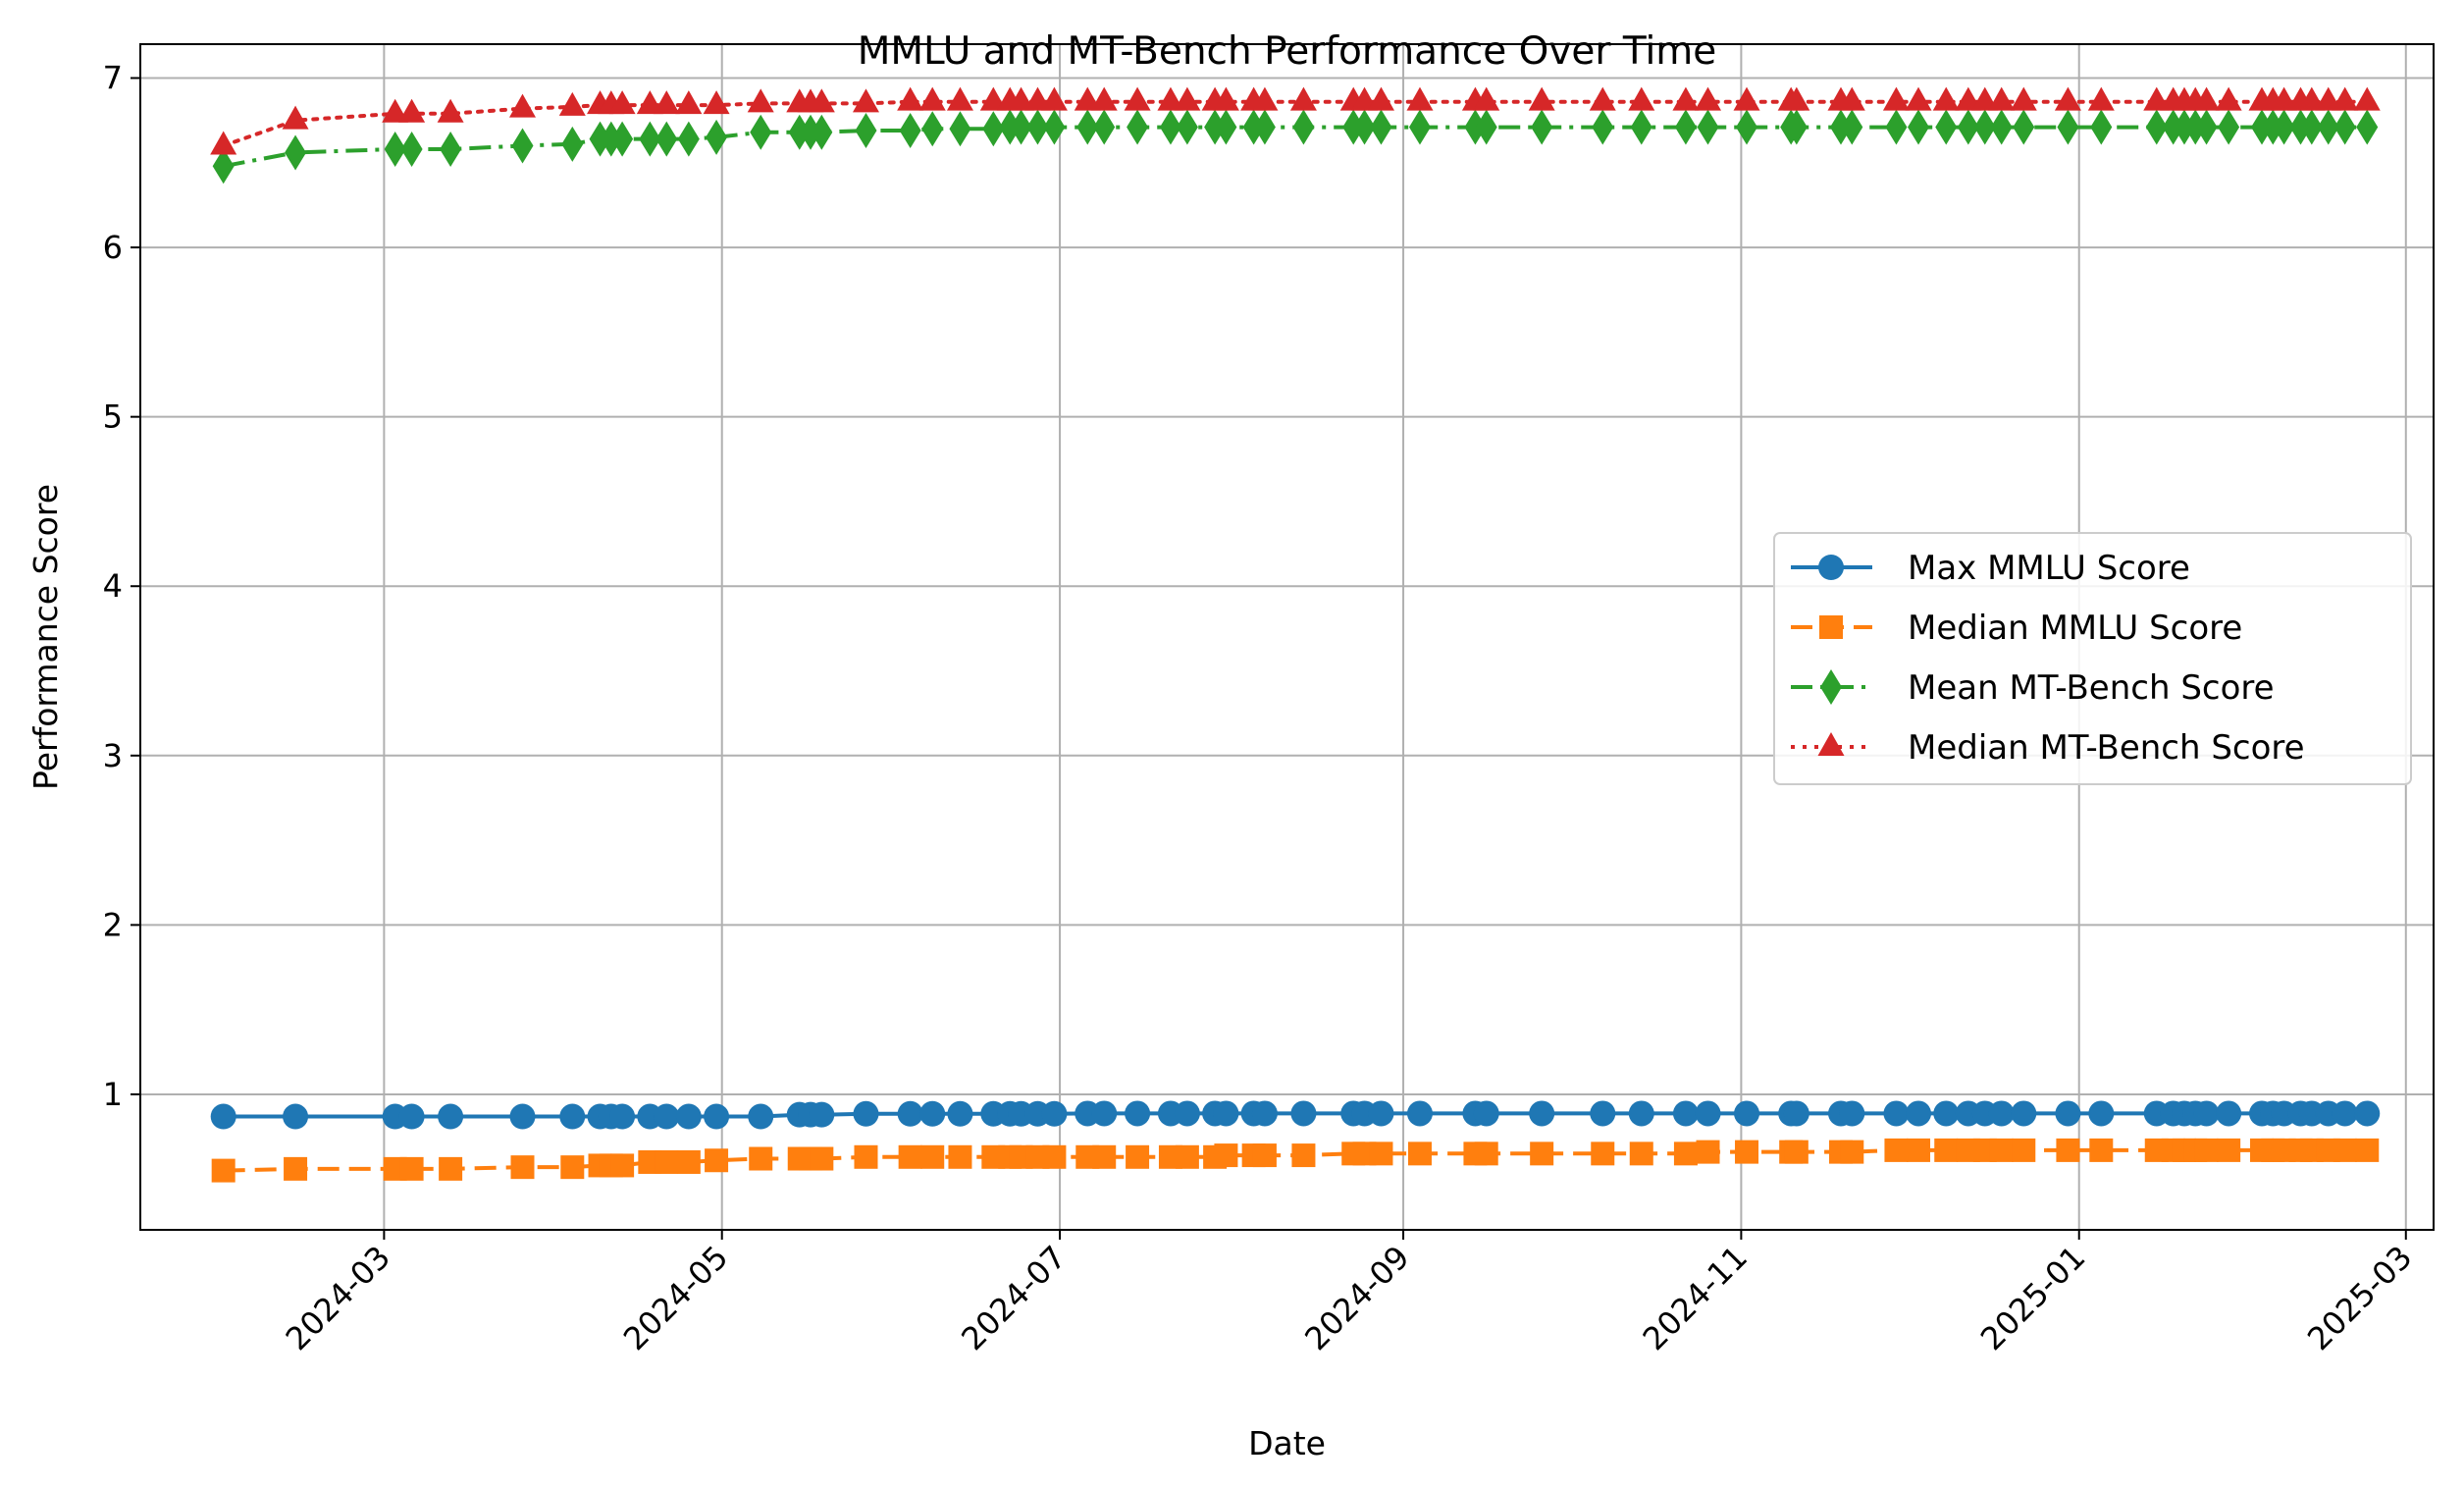 This screenshot has width=2464, height=1487. Describe the element at coordinates (1831, 567) in the screenshot. I see `legend-marker` at that location.